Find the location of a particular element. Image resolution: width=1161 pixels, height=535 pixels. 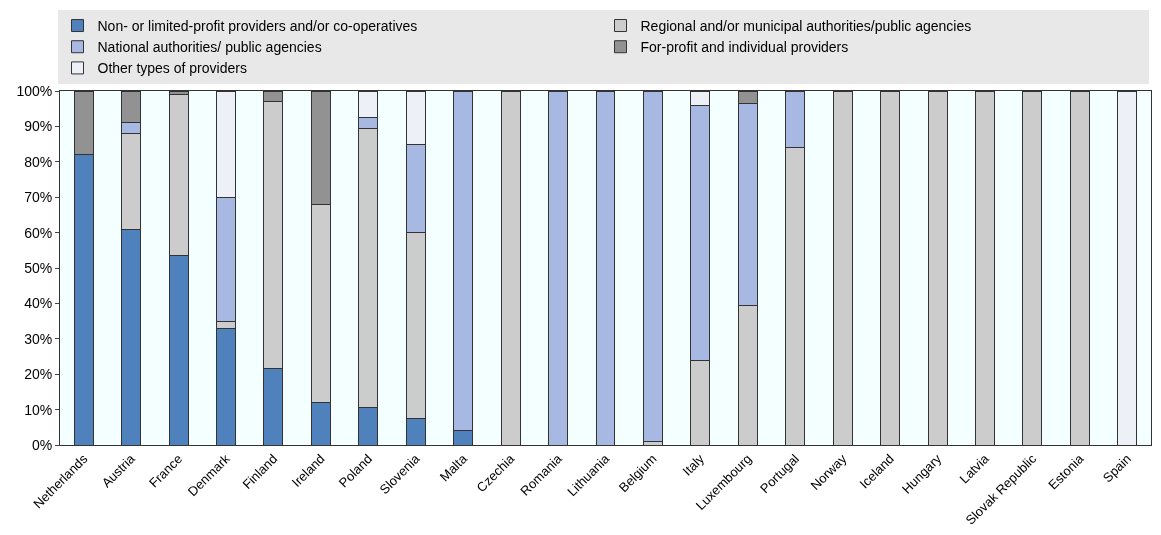

y-tick-label: 50% is located at coordinates (38, 267).